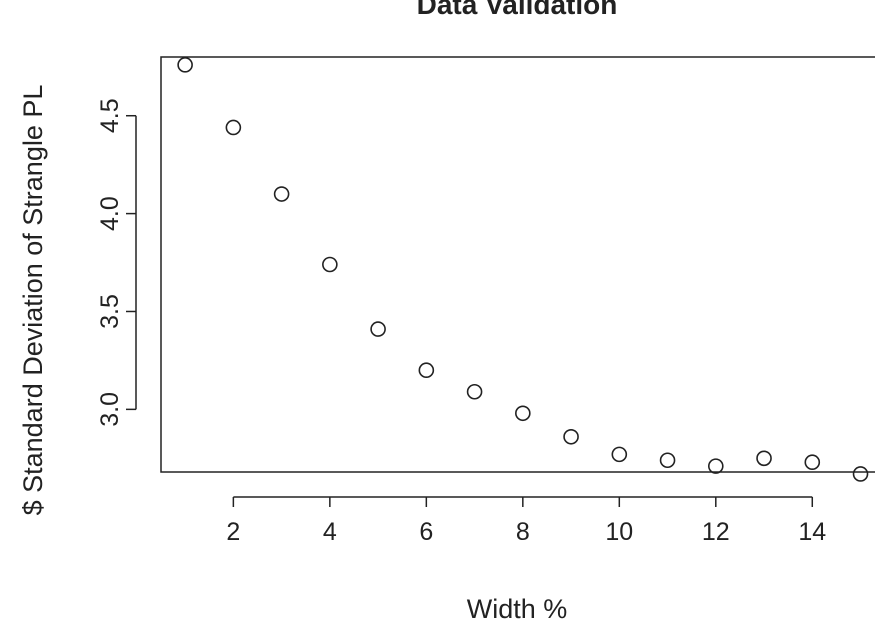  Describe the element at coordinates (426, 532) in the screenshot. I see `x-tick-label: 6` at that location.